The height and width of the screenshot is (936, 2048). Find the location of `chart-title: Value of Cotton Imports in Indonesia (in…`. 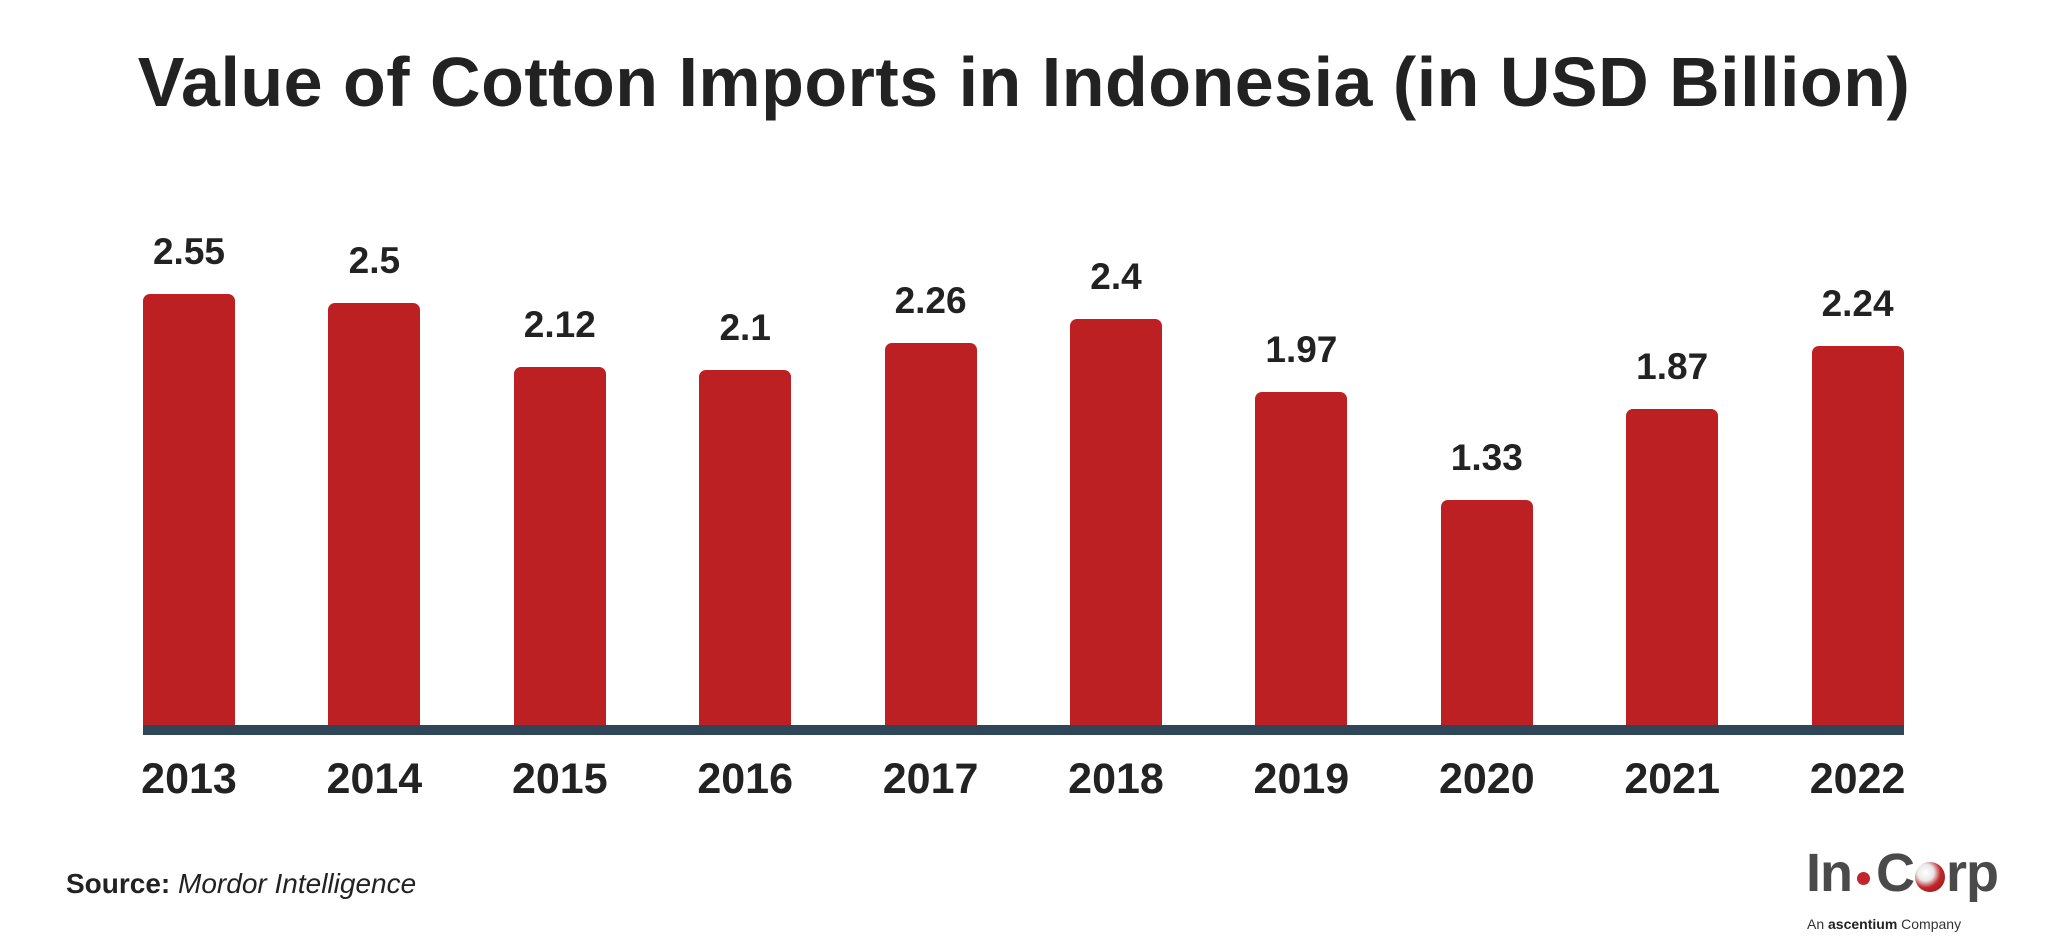

chart-title: Value of Cotton Imports in Indonesia (in… is located at coordinates (1024, 82).